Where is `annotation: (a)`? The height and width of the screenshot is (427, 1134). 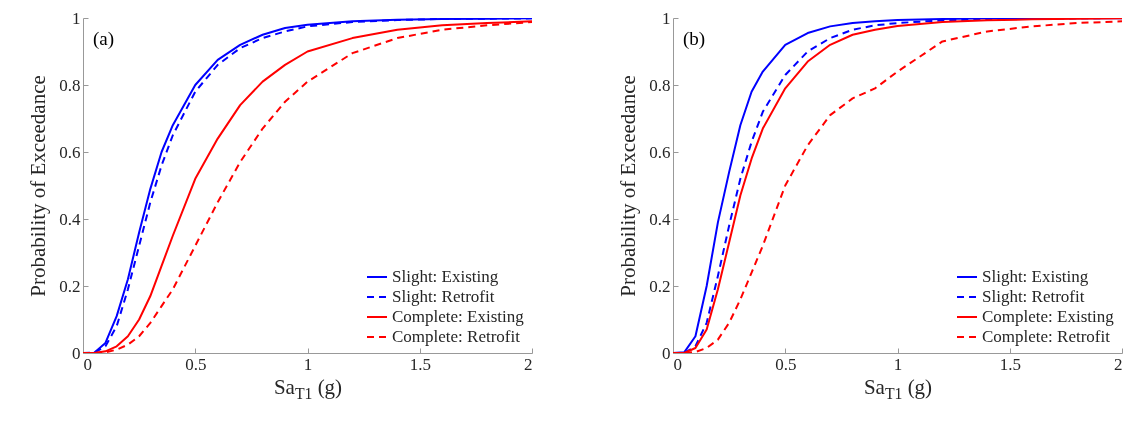
annotation: (a) is located at coordinates (104, 39).